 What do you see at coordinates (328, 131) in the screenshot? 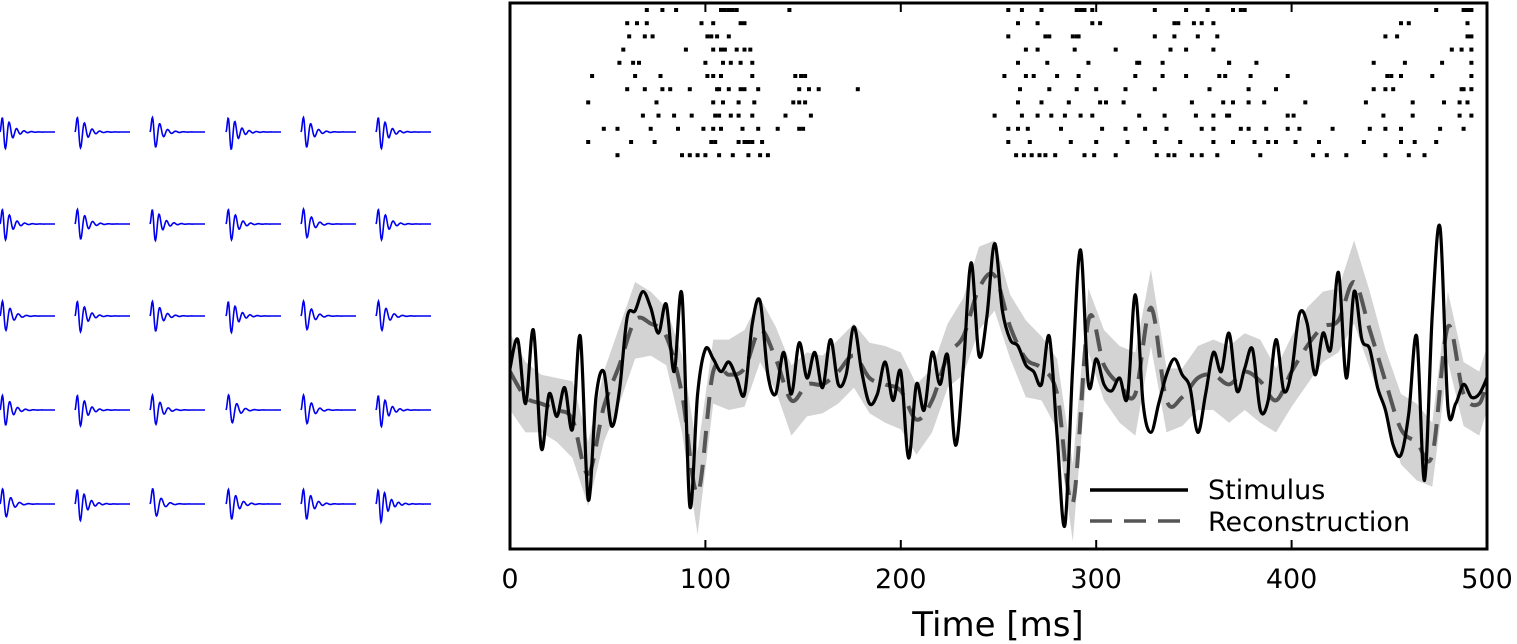
I see `filter-waveform-r1-c5` at bounding box center [328, 131].